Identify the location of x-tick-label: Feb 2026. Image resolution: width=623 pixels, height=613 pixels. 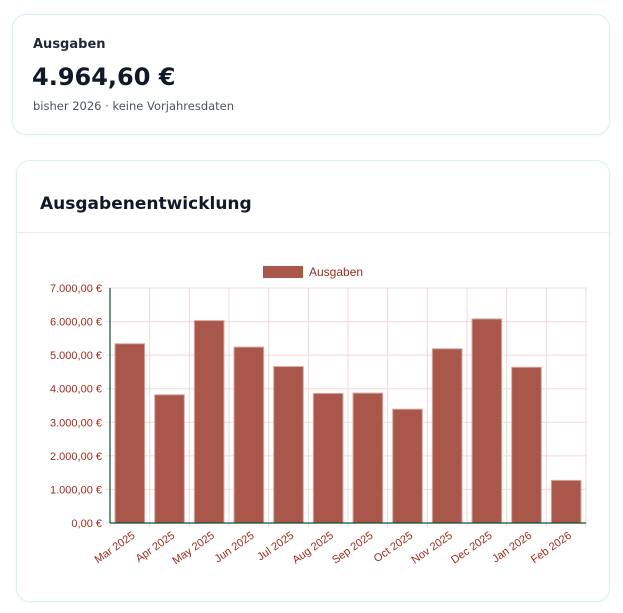
(551, 548).